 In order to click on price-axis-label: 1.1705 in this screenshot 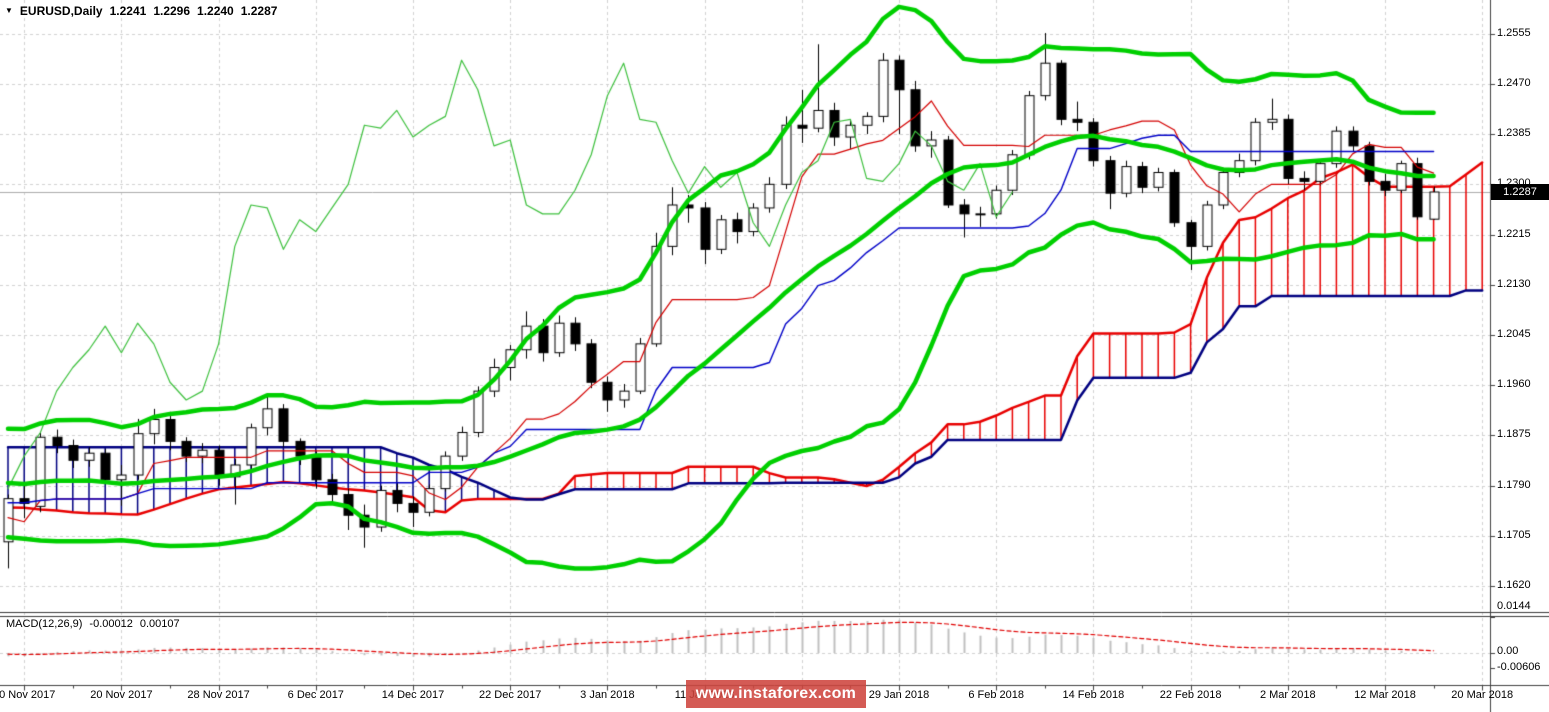, I will do `click(1514, 535)`.